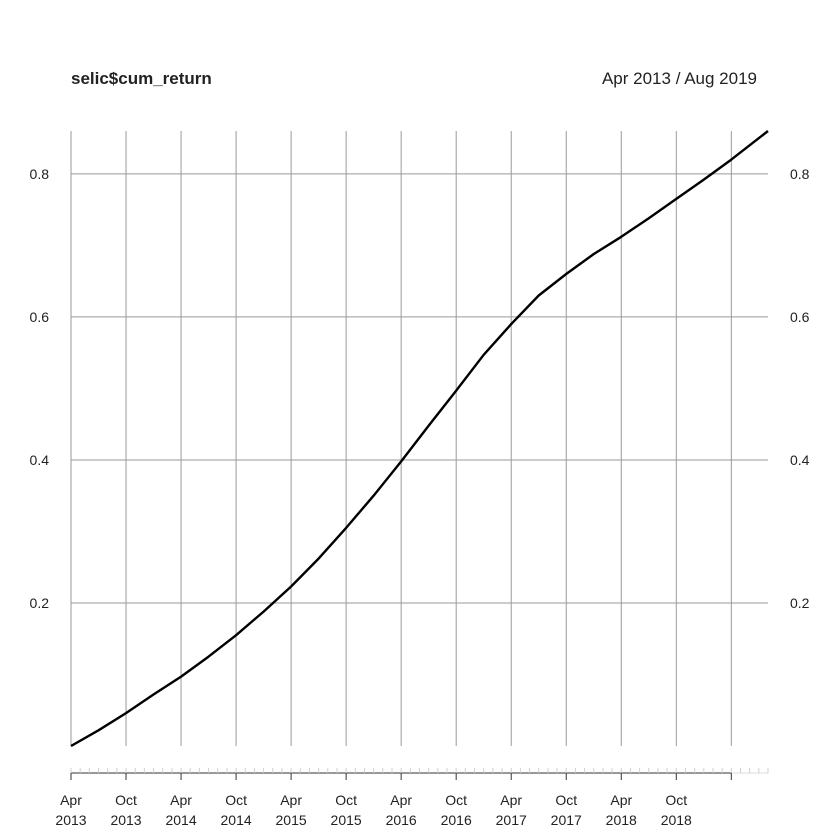 The image size is (840, 840). Describe the element at coordinates (40, 174) in the screenshot. I see `y-tick-label-left: 0.8` at that location.